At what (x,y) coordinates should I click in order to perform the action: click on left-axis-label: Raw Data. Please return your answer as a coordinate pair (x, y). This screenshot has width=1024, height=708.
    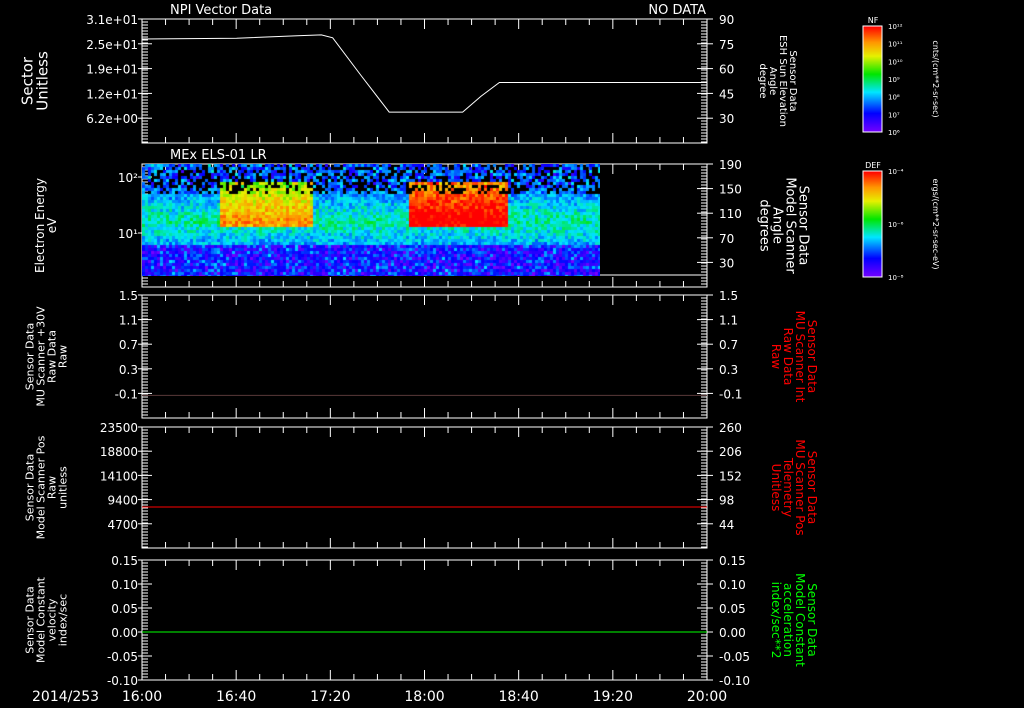
    Looking at the image, I should click on (52, 356).